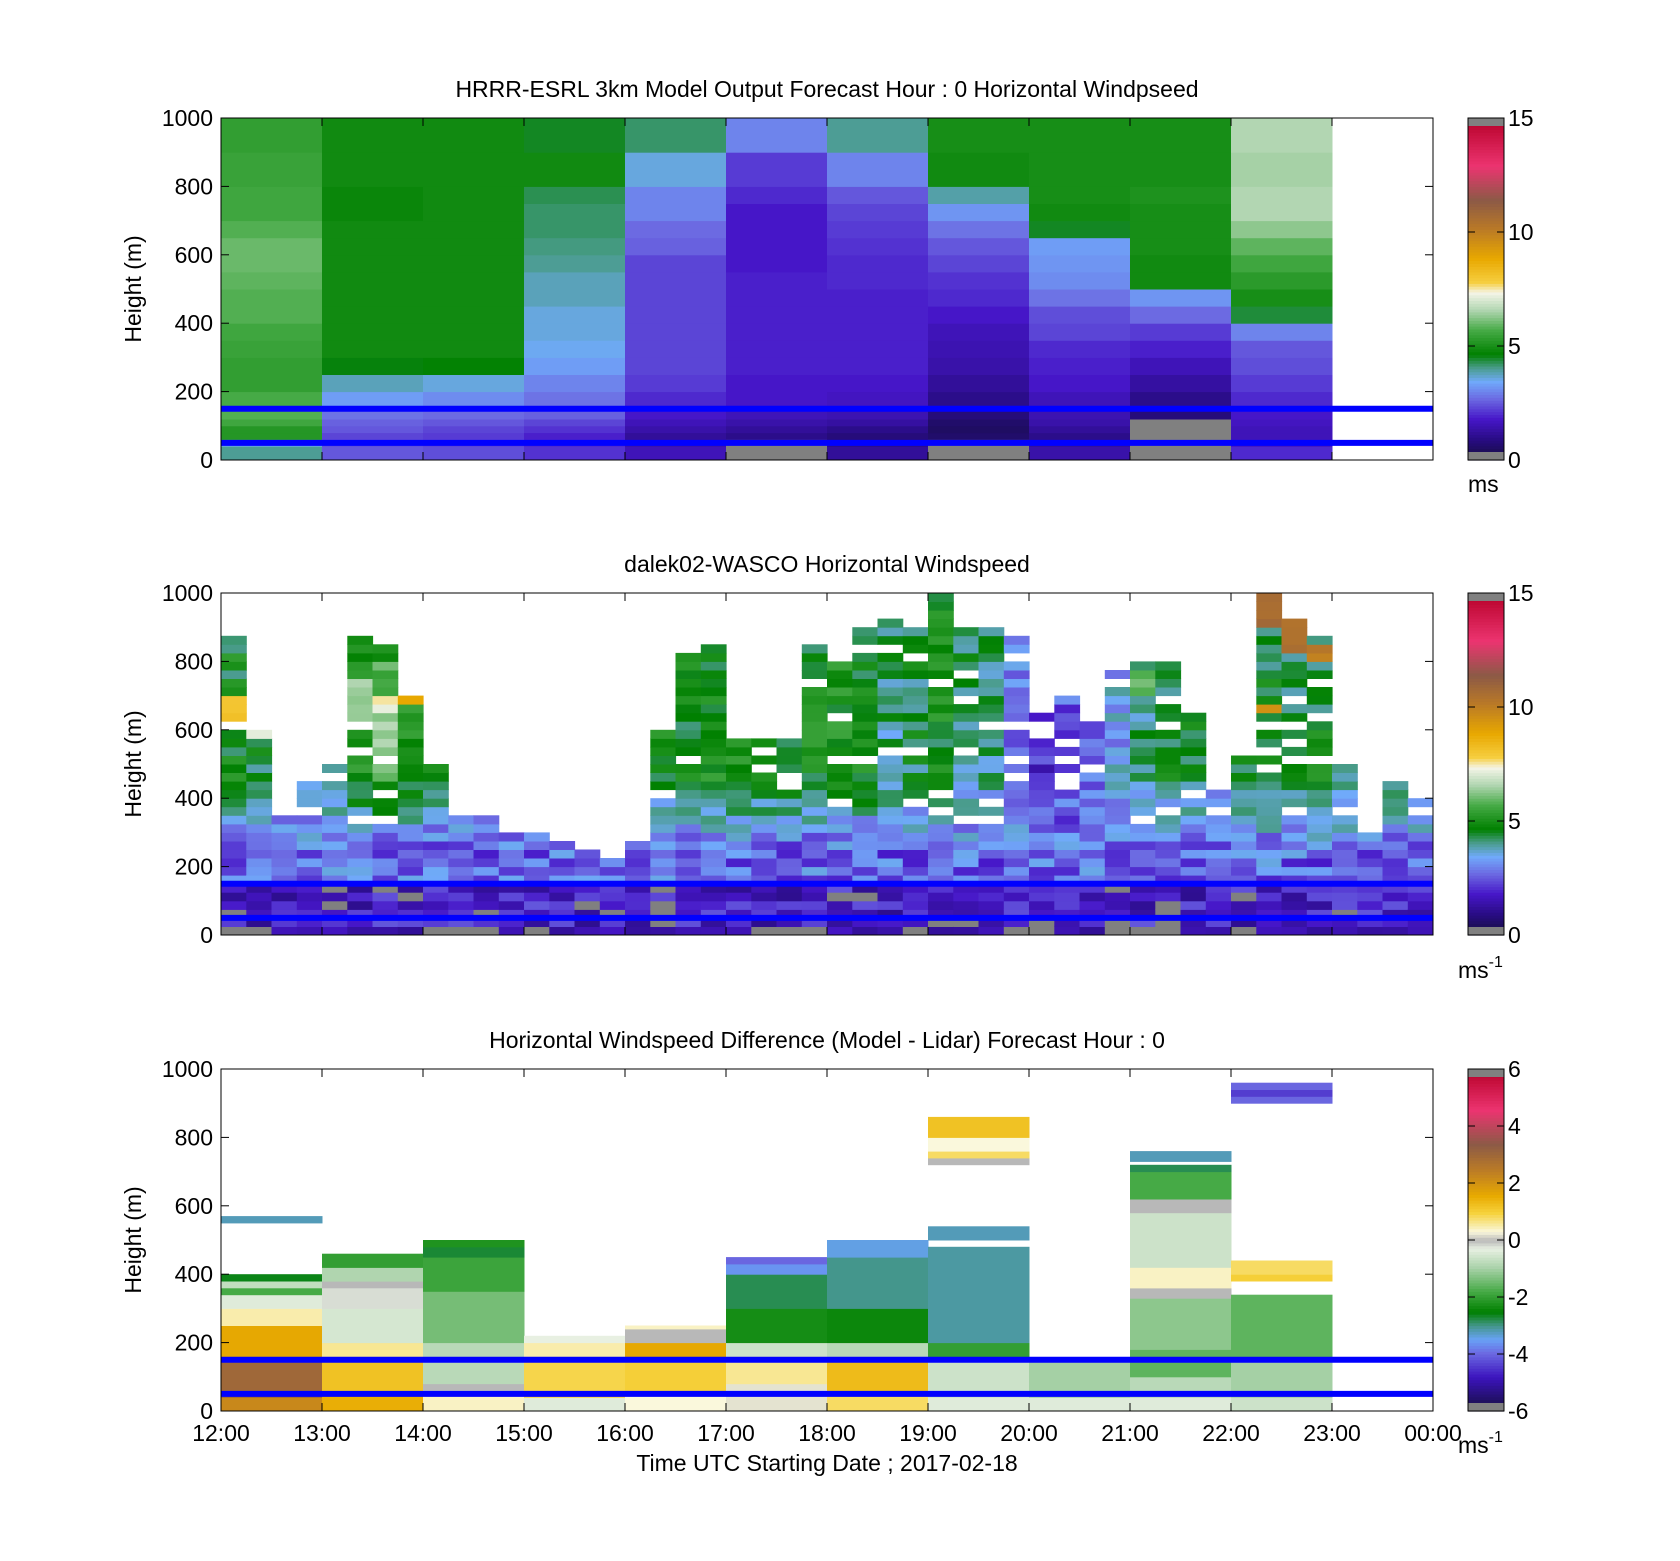 Image resolution: width=1680 pixels, height=1561 pixels. I want to click on colorbar-tick-label: -2, so click(1518, 1297).